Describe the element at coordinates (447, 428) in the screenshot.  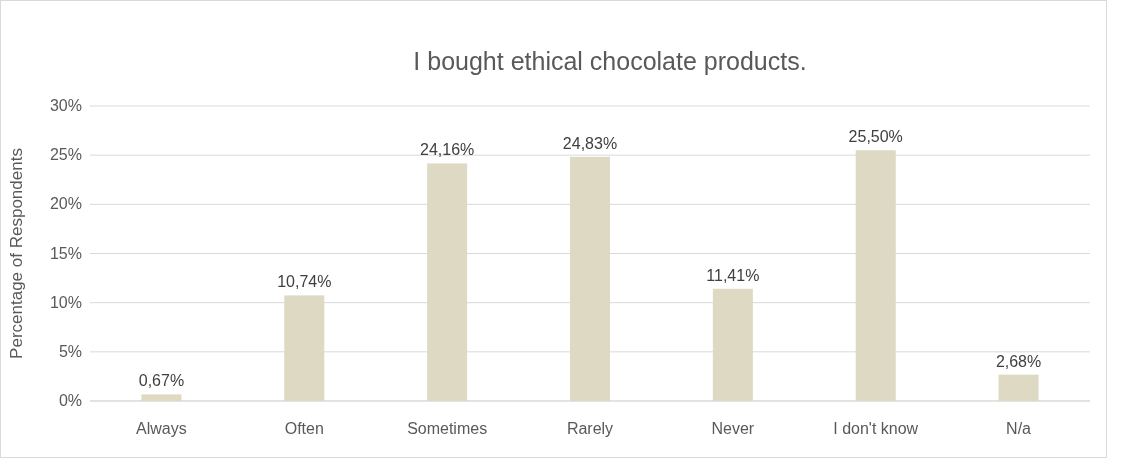
I see `x-tick-label: Sometimes` at that location.